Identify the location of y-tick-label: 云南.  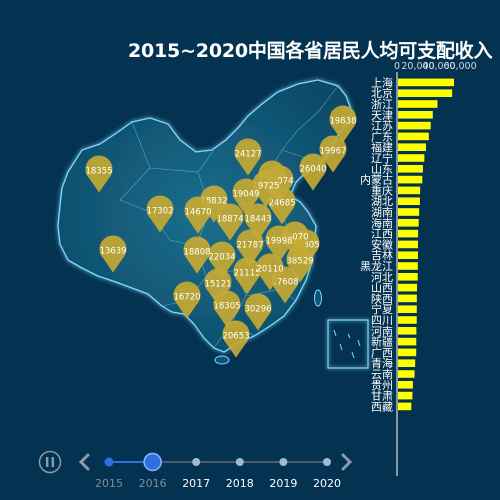
(382, 374).